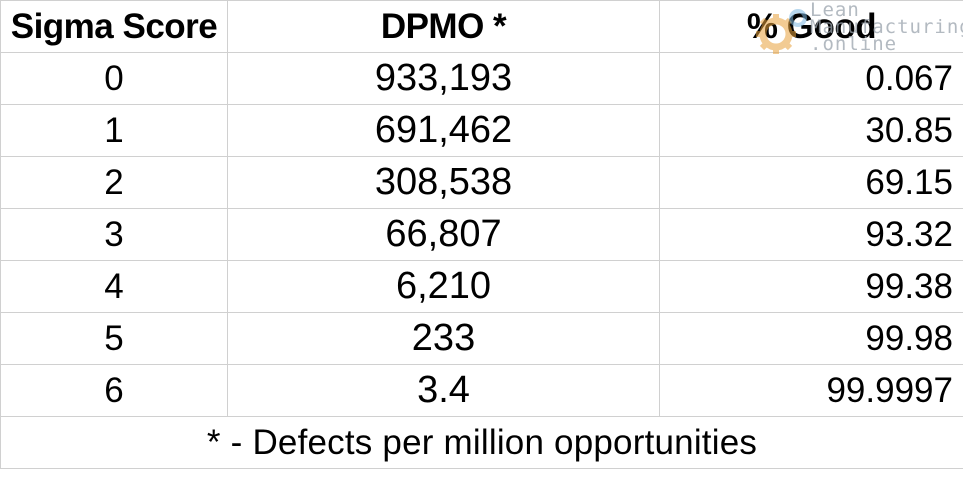  I want to click on table-row: 4 6,210 99.38, so click(481, 286).